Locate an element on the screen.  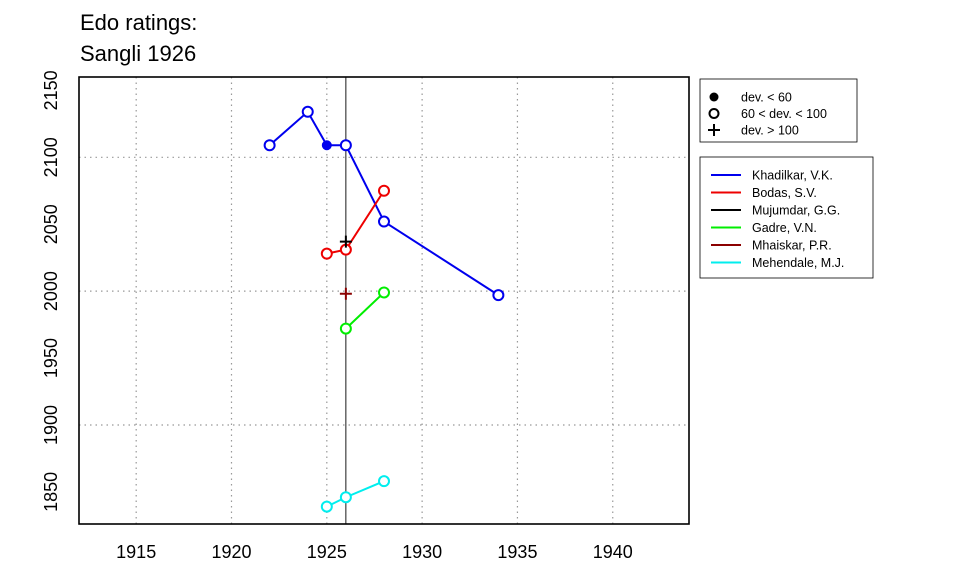
chart-title-line-1: Edo ratings: is located at coordinates (138, 22).